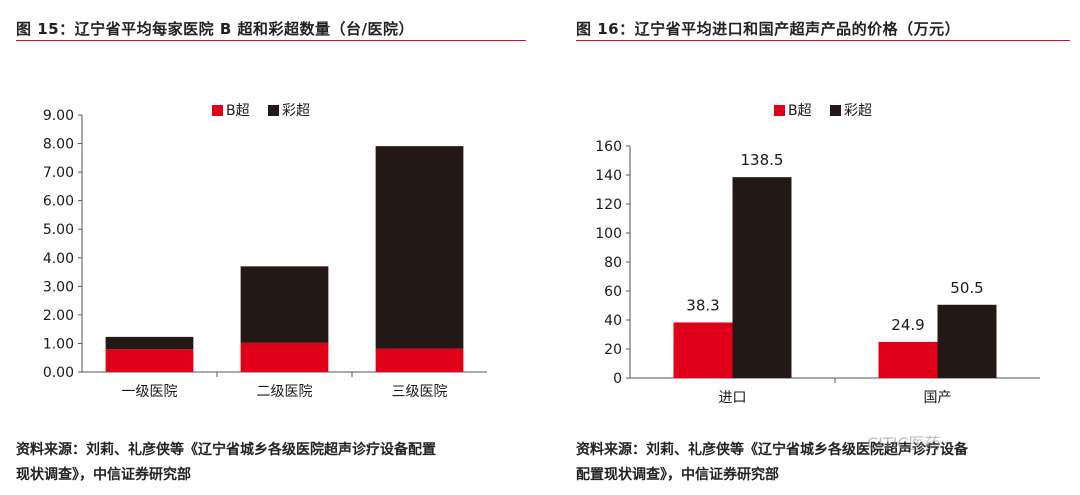  I want to click on x-tick-label: 一级医院, so click(150, 392).